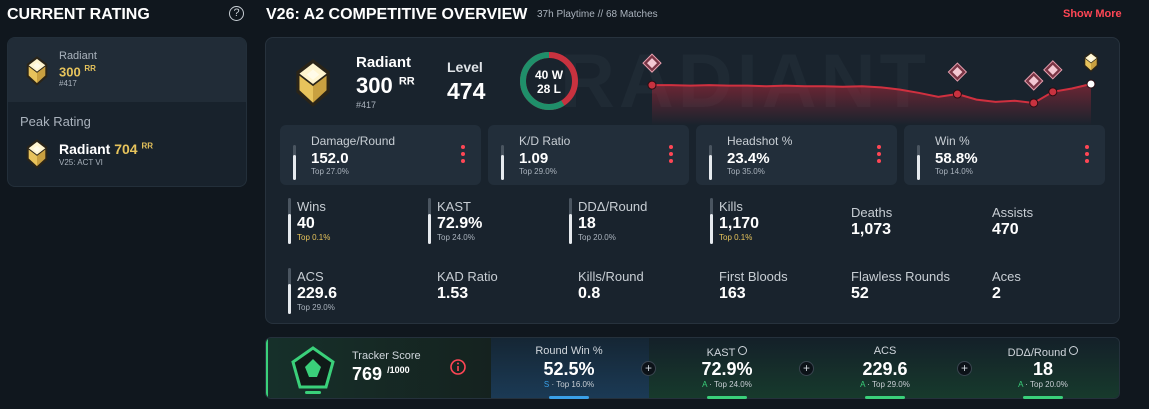 Image resolution: width=1149 pixels, height=409 pixels. What do you see at coordinates (127, 70) in the screenshot?
I see `current-section` at bounding box center [127, 70].